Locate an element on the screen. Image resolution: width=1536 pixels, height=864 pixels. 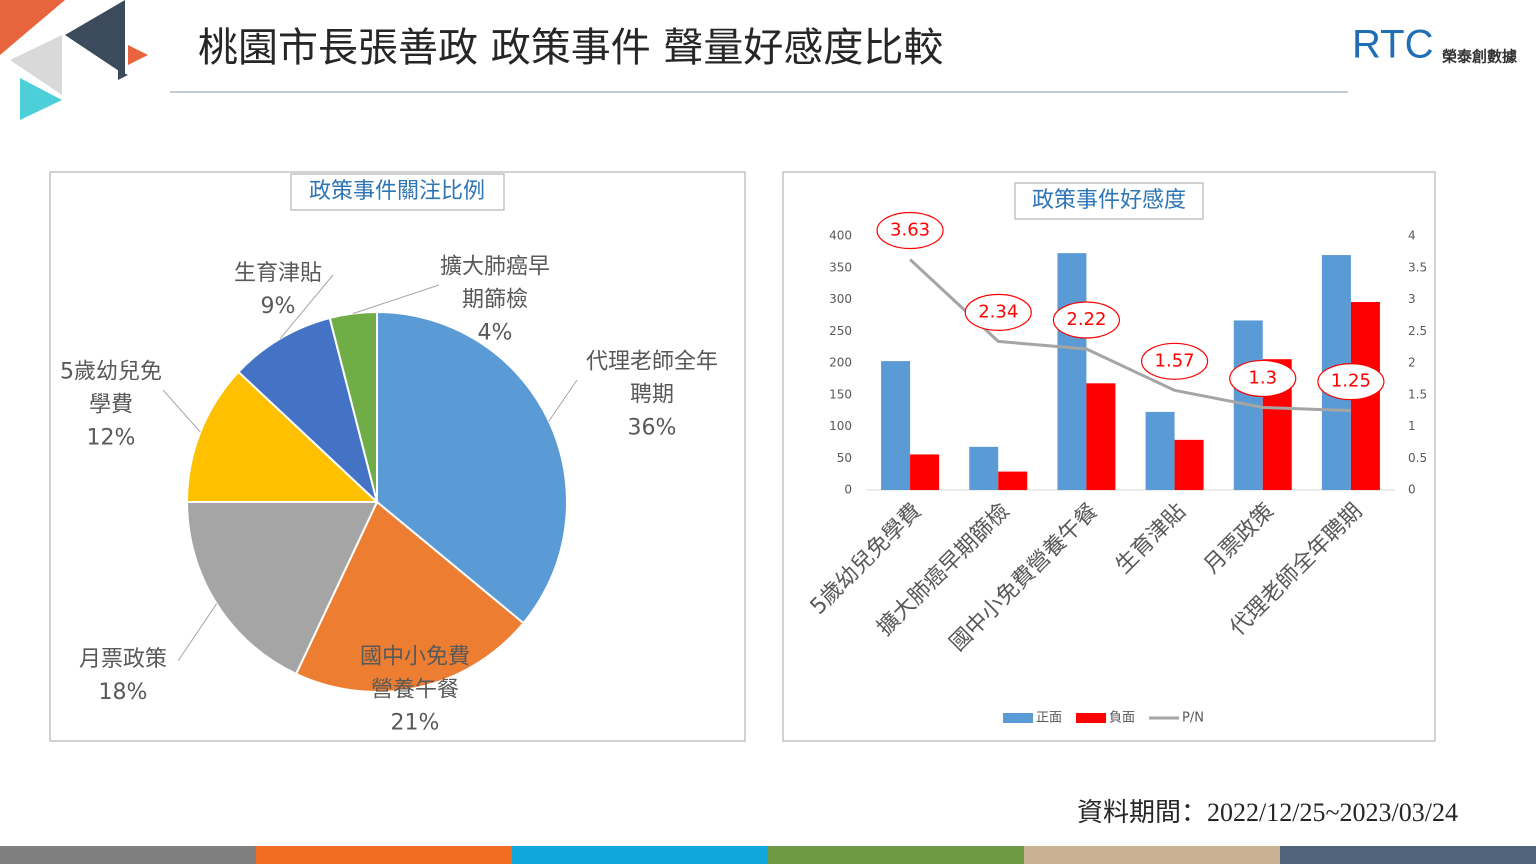
pie-label: 擴大肺癌早期篩檢 4% is located at coordinates (495, 300).